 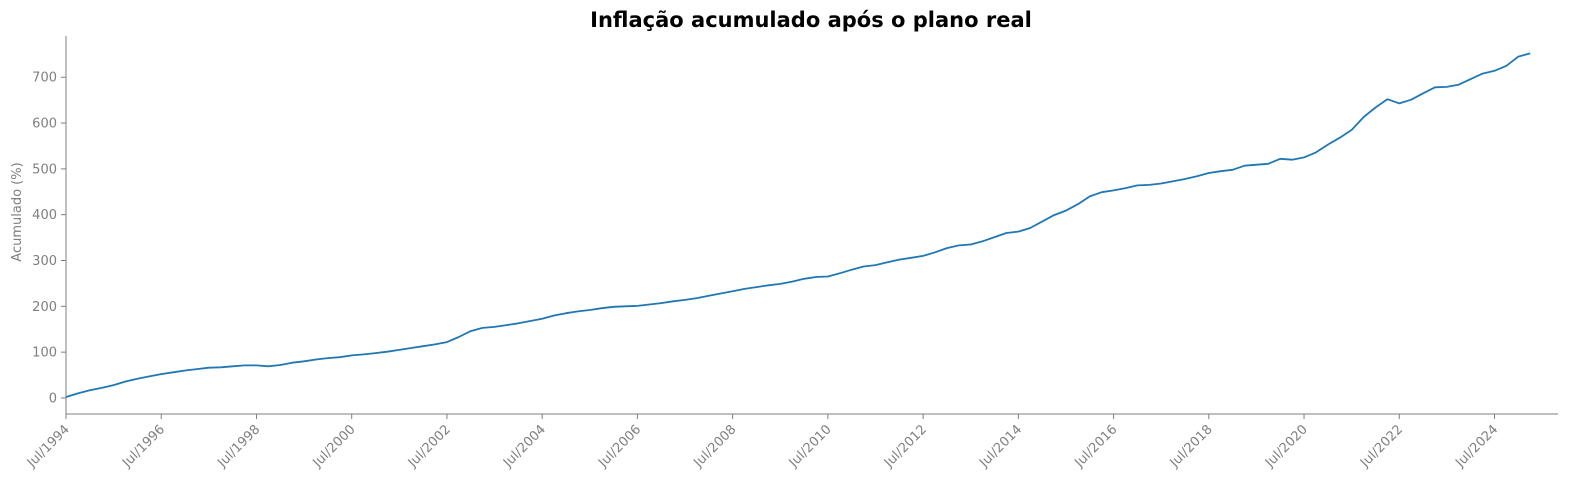 What do you see at coordinates (44, 215) in the screenshot?
I see `y-tick-label: 400` at bounding box center [44, 215].